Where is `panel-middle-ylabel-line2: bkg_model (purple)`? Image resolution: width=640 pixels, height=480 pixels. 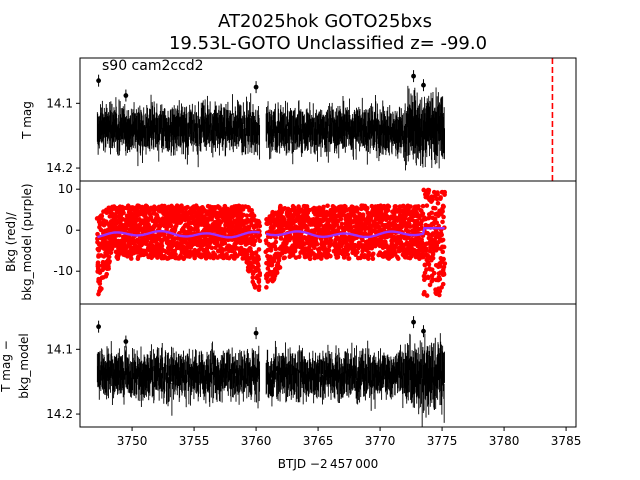 panel-middle-ylabel-line2: bkg_model (purple) is located at coordinates (27, 241).